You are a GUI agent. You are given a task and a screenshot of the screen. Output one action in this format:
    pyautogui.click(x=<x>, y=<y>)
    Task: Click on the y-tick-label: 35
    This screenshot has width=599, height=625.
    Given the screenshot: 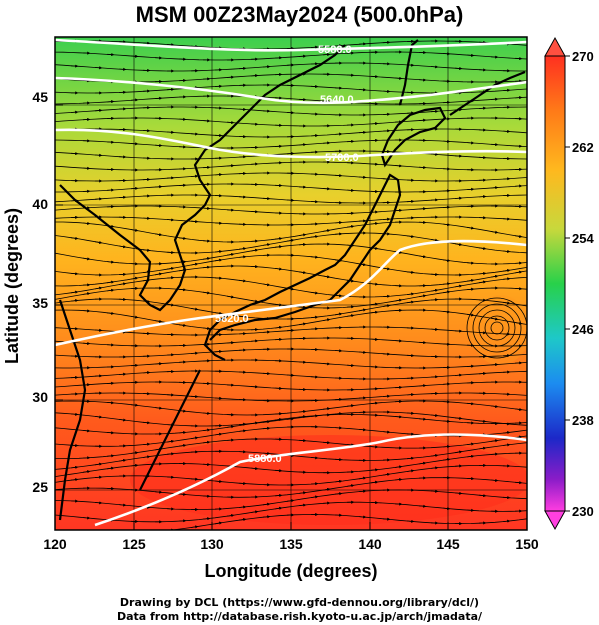 What is the action you would take?
    pyautogui.click(x=40, y=303)
    